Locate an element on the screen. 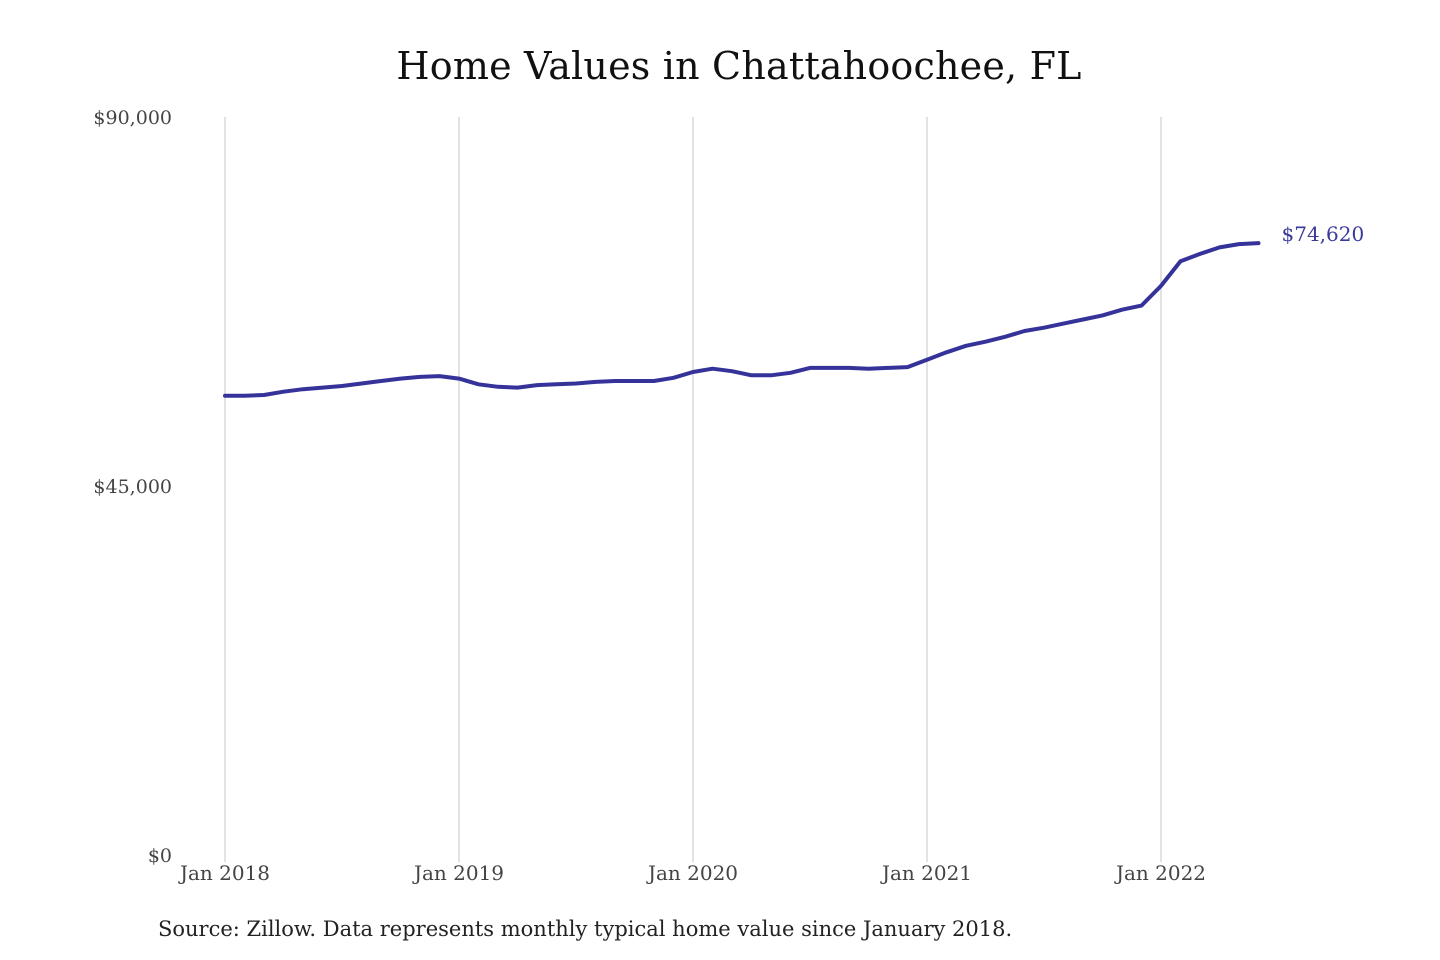 Image resolution: width=1440 pixels, height=960 pixels. x-tick-label: Jan 2021 is located at coordinates (926, 873).